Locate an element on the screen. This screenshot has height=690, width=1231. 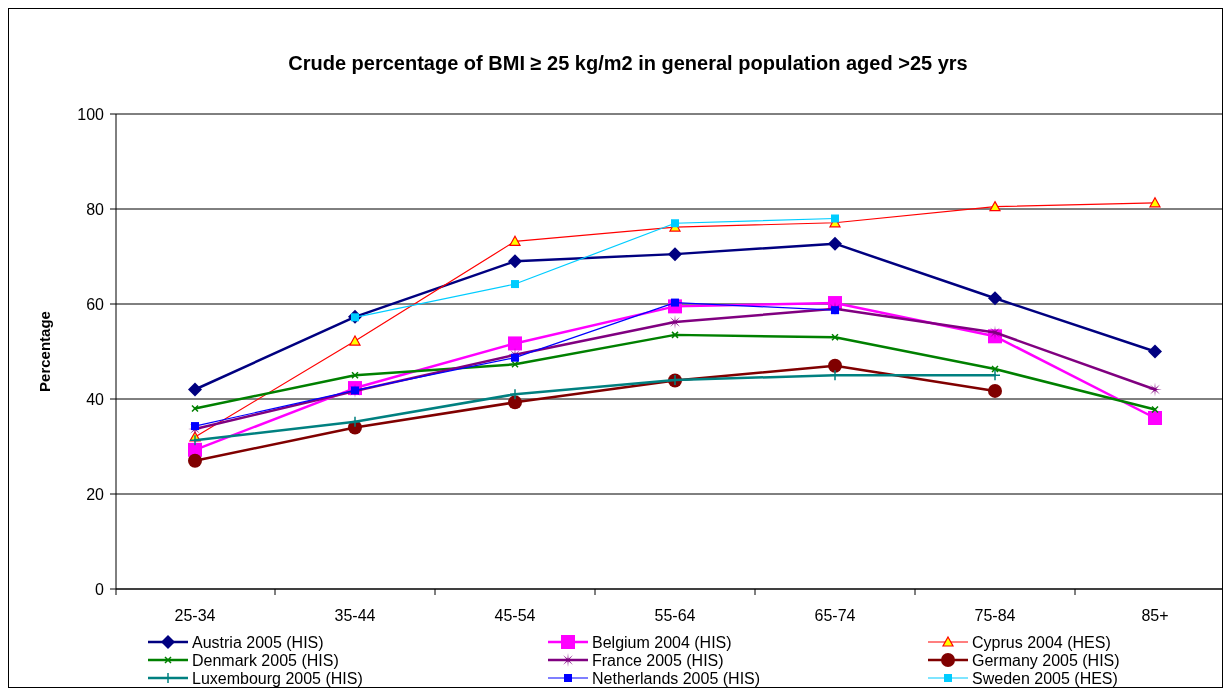
y-tick-label: 100 is located at coordinates (91, 114).